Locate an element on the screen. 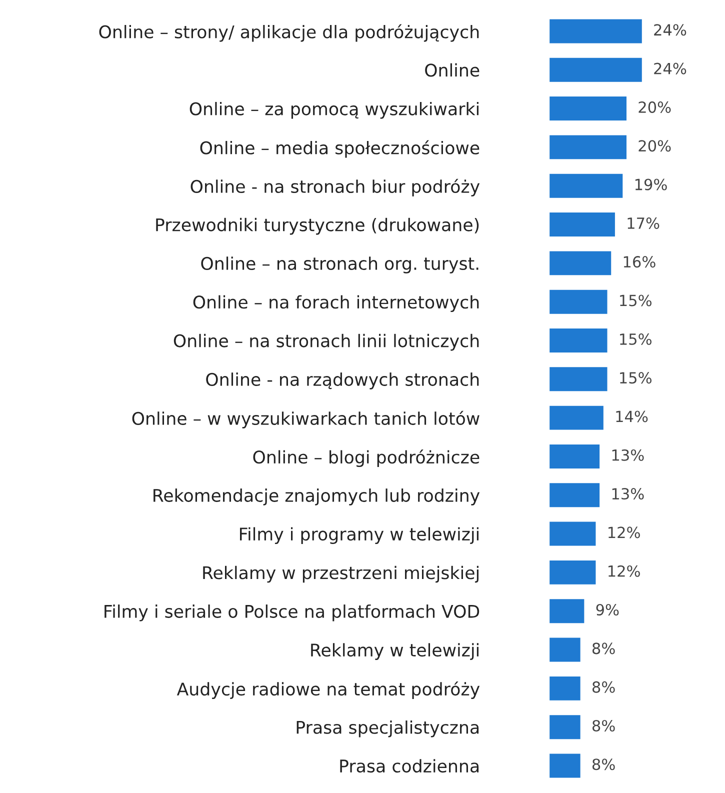 This screenshot has height=793, width=725. y-tick-label: Online – na stronach org. turyst. is located at coordinates (339, 265).